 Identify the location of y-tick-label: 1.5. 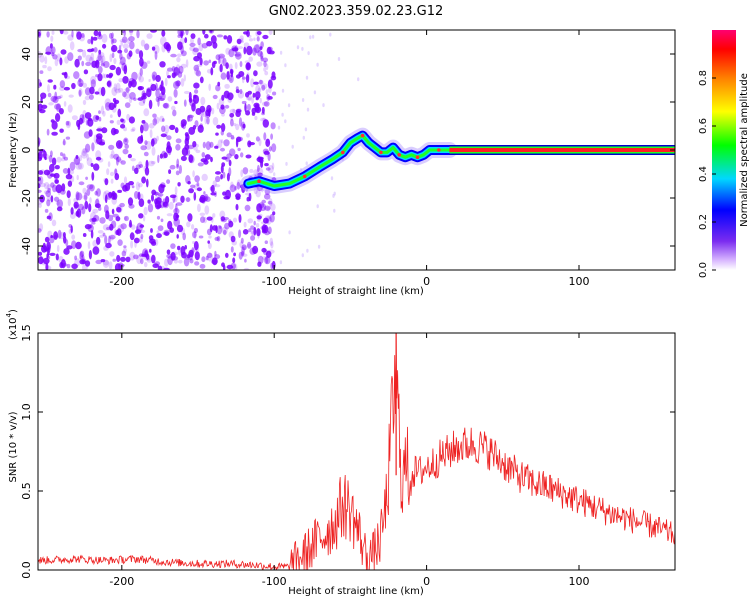
(26, 333).